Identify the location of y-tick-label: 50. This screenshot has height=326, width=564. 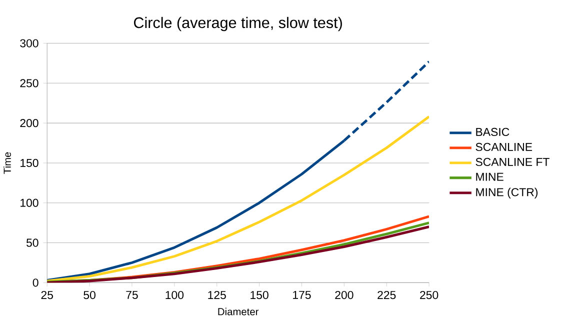
(32, 242).